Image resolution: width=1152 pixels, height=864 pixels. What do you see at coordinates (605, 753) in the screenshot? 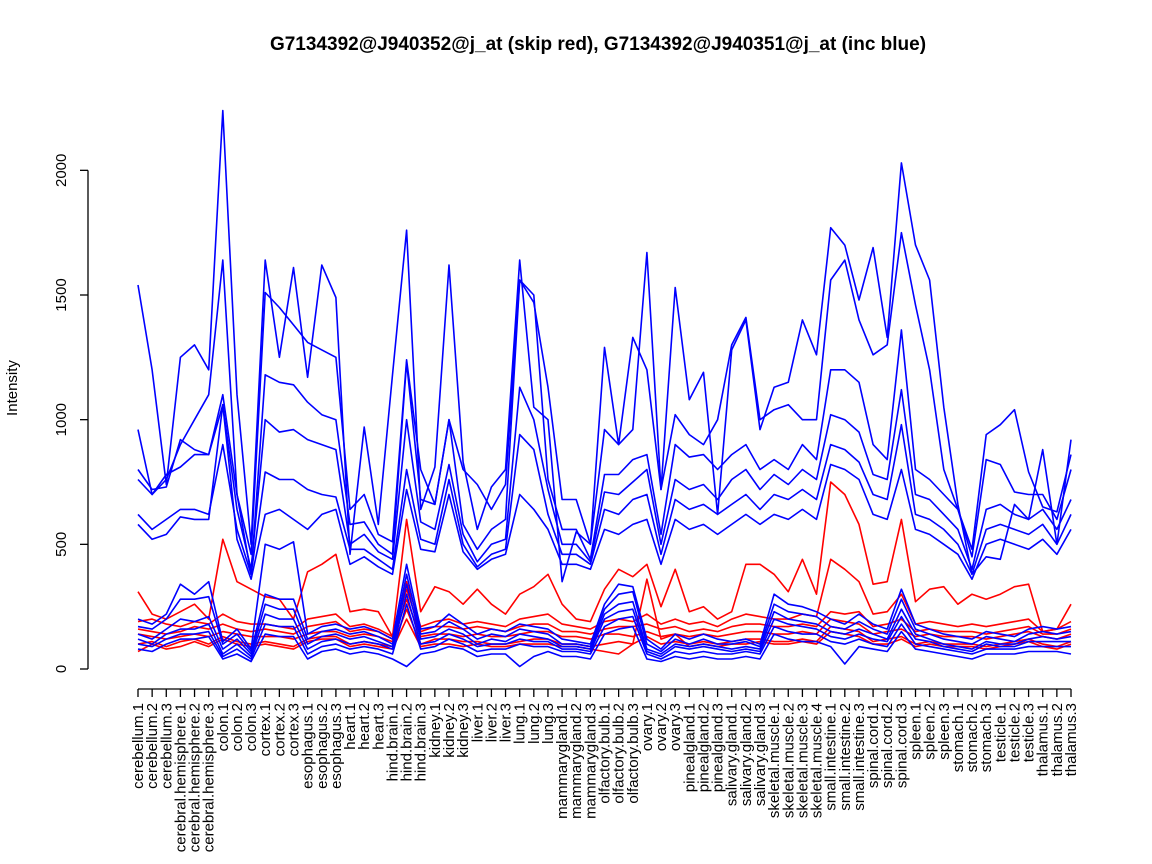
I see `x-tick-label: olfactory.bulb.1` at bounding box center [605, 753].